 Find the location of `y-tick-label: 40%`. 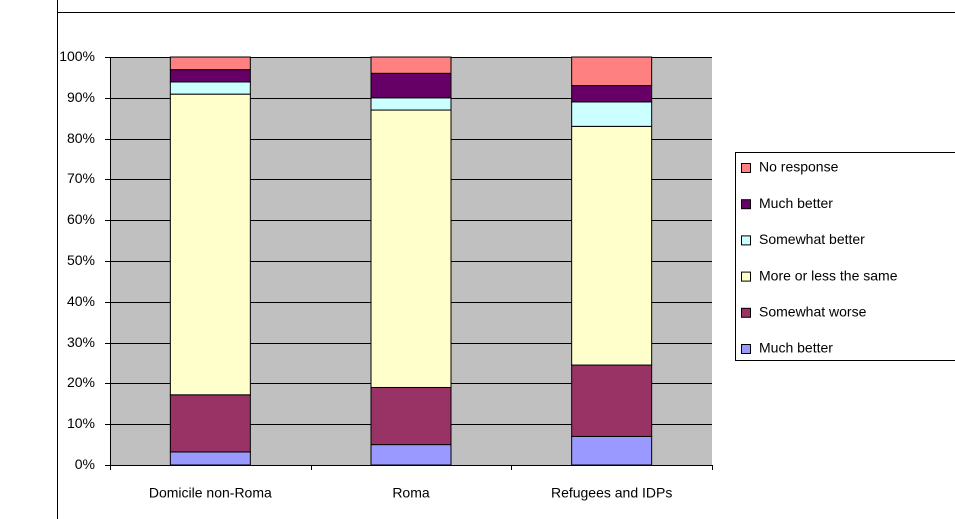

y-tick-label: 40% is located at coordinates (81, 301).